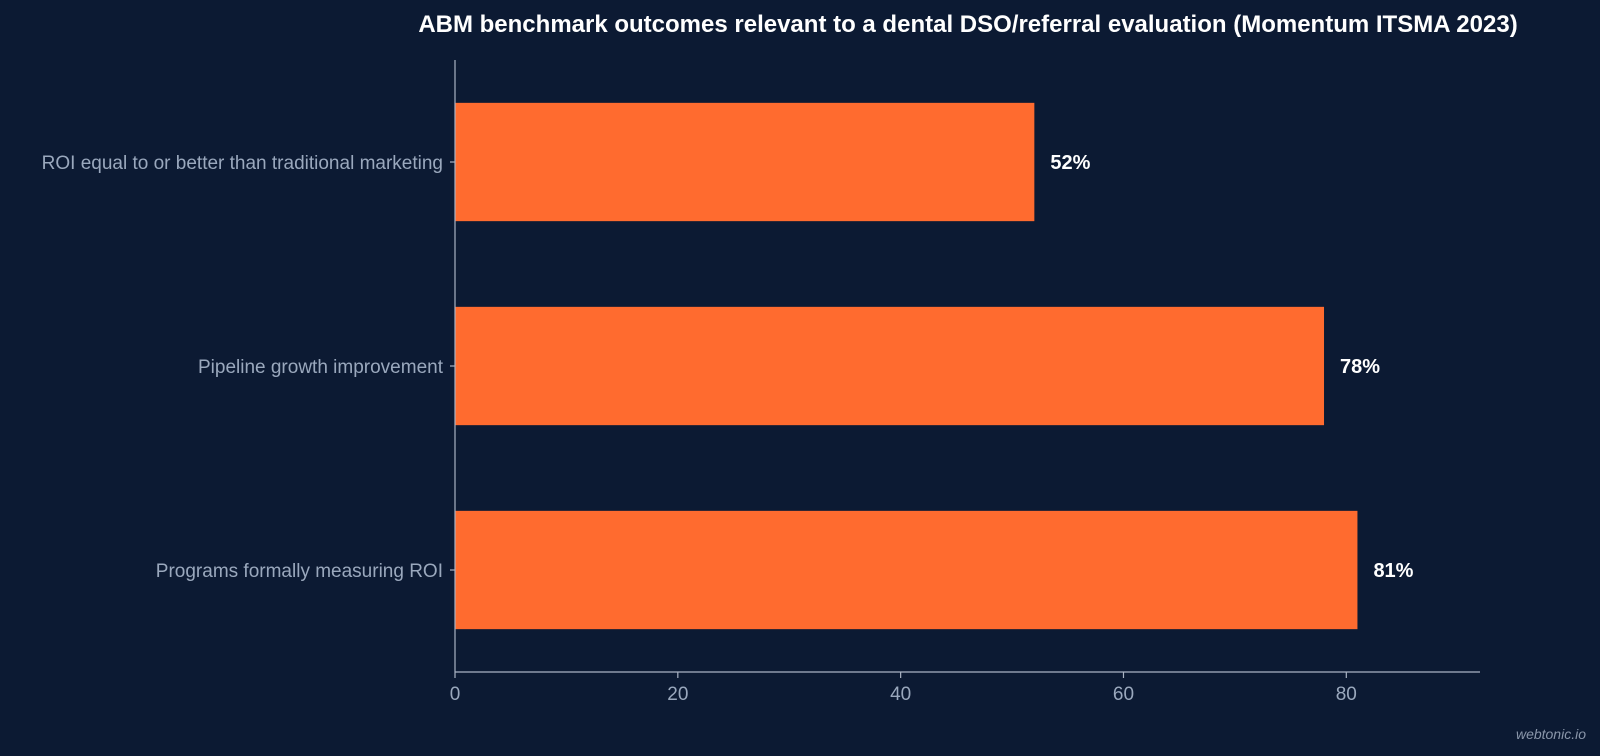  What do you see at coordinates (1070, 163) in the screenshot?
I see `value-label-0: 52%` at bounding box center [1070, 163].